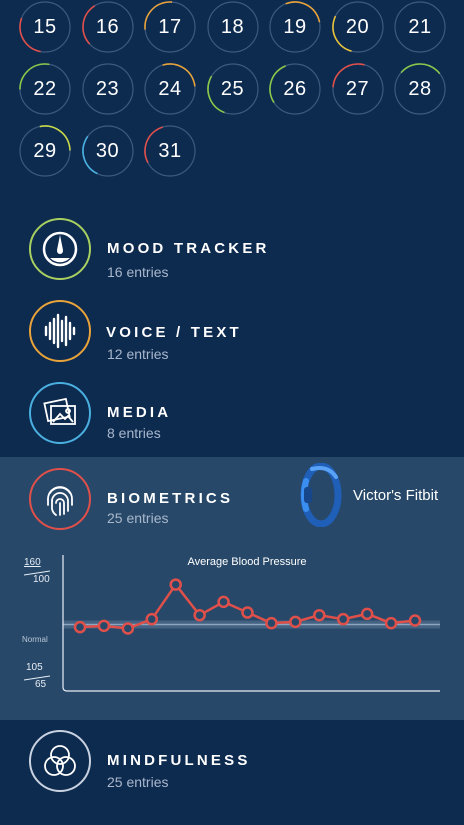 The height and width of the screenshot is (825, 464). I want to click on calendar-day-label: 27, so click(357, 88).